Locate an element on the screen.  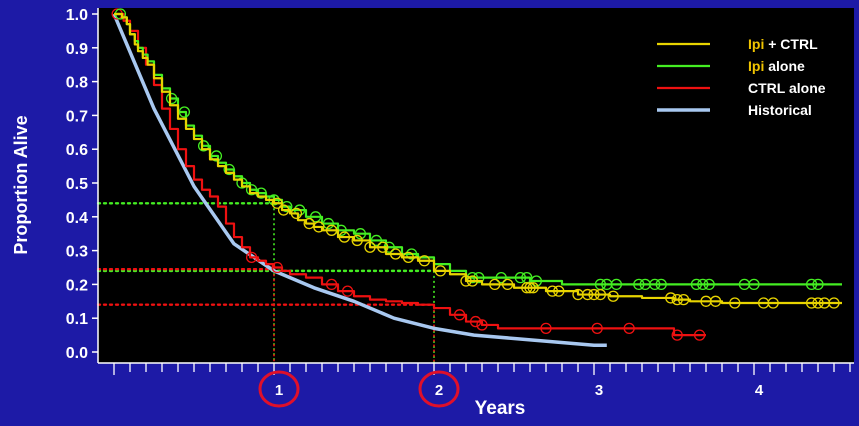
x-tick-label: 1 is located at coordinates (279, 390).